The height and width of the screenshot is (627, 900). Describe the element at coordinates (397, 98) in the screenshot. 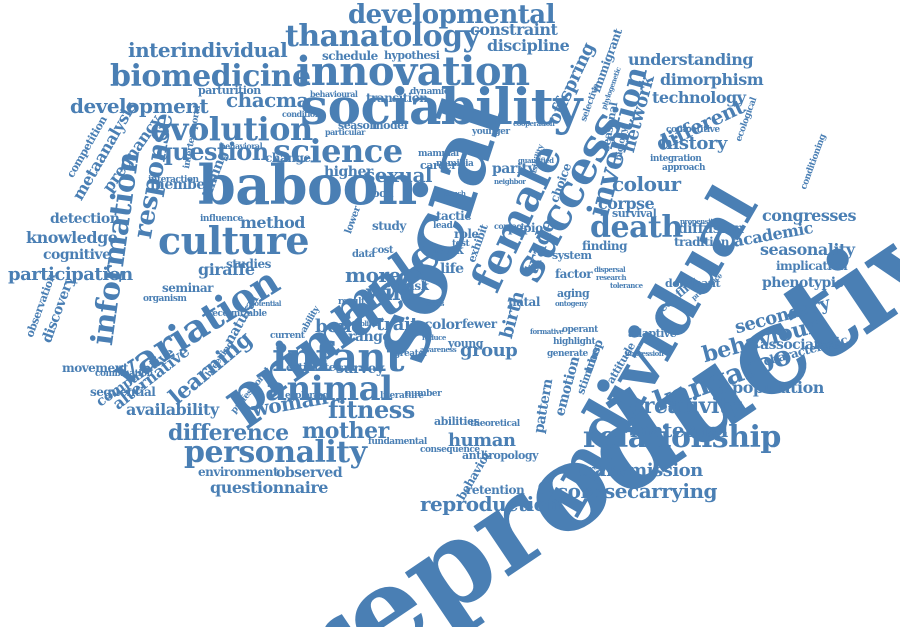

I see `word-transition: transition` at that location.